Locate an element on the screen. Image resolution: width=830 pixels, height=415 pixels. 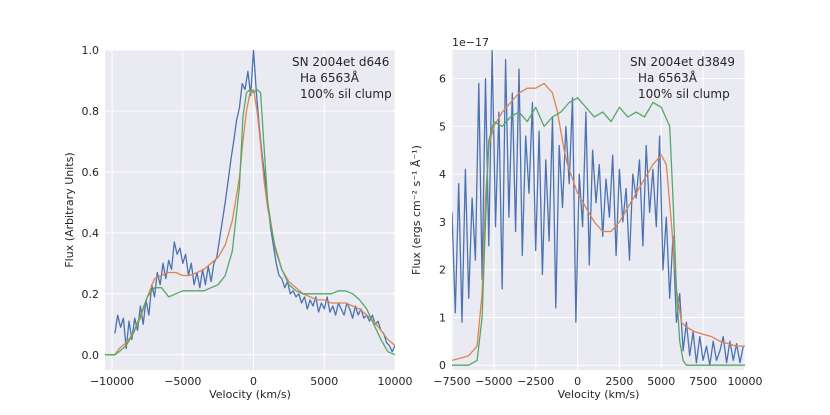
y-tick-label: 0.0 is located at coordinates (91, 355).